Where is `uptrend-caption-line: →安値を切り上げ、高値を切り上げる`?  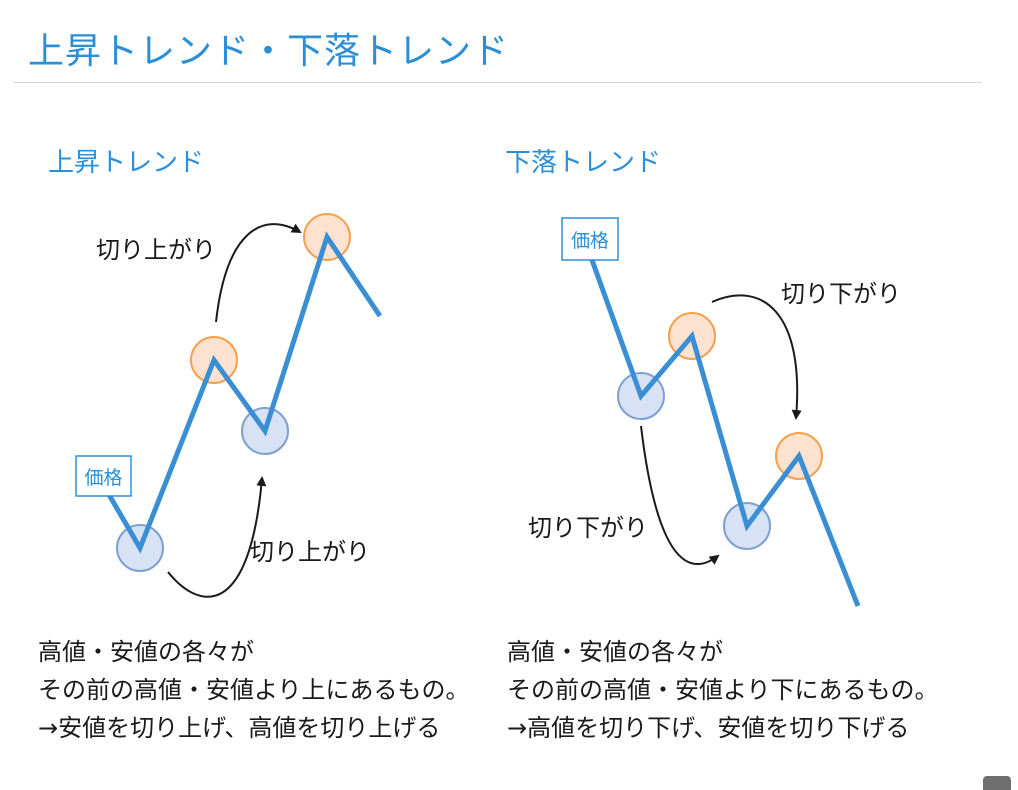 uptrend-caption-line: →安値を切り上げ、高値を切り上げる is located at coordinates (239, 728).